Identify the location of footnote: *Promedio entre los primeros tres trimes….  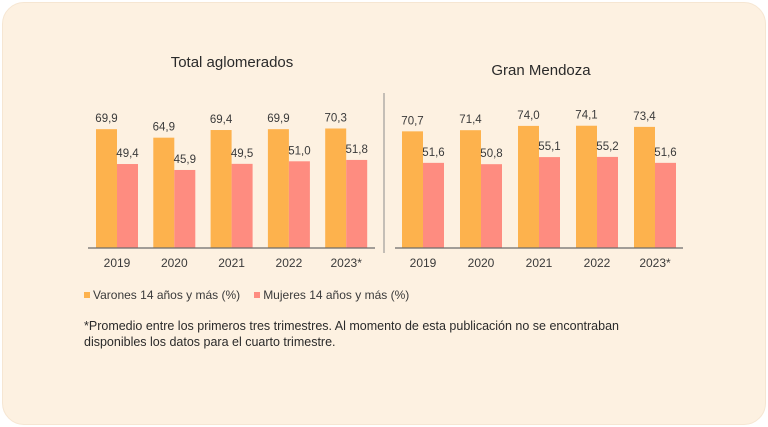
(351, 334).